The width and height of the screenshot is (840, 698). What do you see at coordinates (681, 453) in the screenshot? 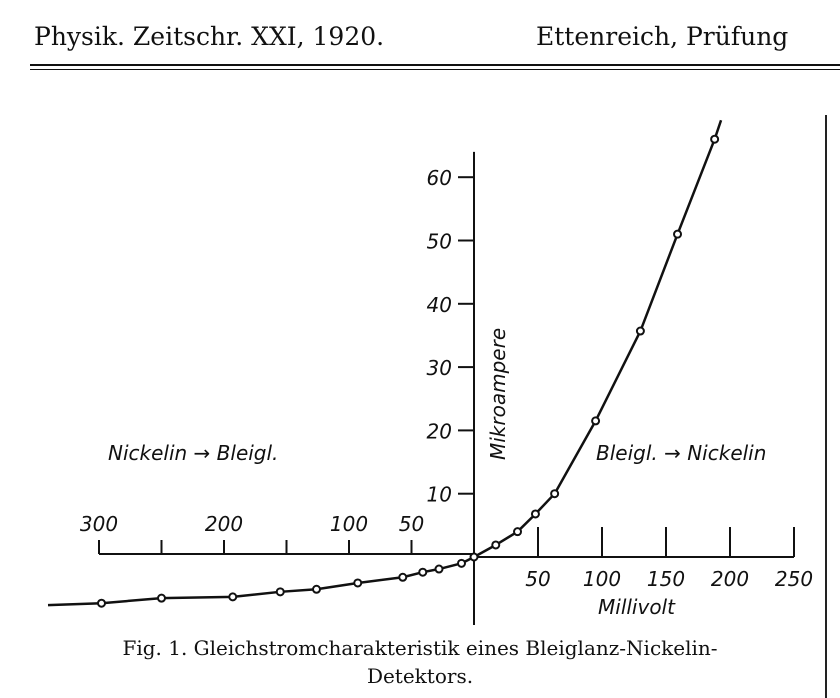
I see `annotation-right: Bleigl. → Nickelin` at bounding box center [681, 453].